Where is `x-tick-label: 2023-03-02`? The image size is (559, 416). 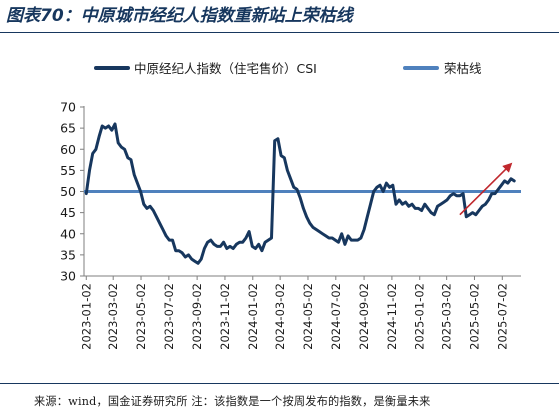
x-tick-label: 2023-03-02 is located at coordinates (113, 316).